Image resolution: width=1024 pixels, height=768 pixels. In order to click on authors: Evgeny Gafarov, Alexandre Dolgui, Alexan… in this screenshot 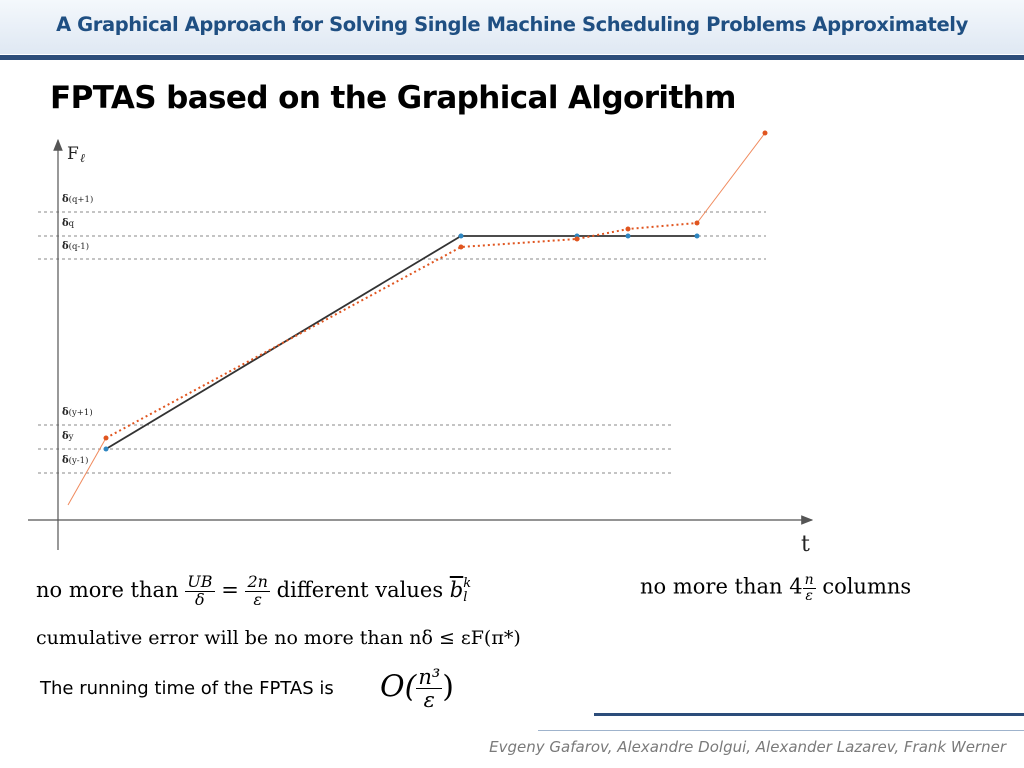, I will do `click(747, 747)`.